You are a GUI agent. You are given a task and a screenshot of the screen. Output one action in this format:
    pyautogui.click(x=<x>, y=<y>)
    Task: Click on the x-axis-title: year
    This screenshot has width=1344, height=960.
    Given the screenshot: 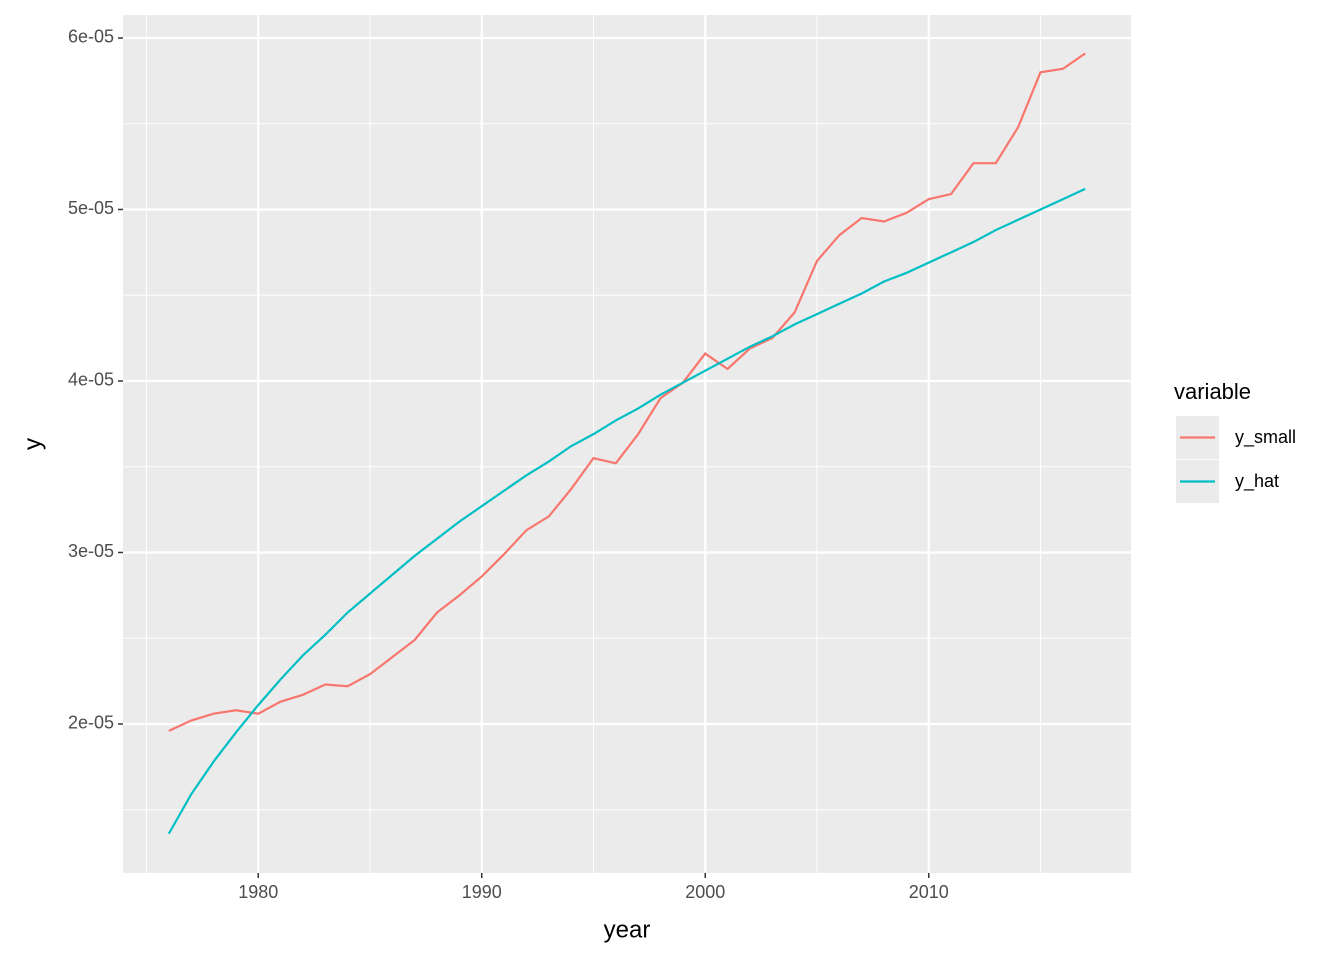 What is the action you would take?
    pyautogui.click(x=627, y=929)
    